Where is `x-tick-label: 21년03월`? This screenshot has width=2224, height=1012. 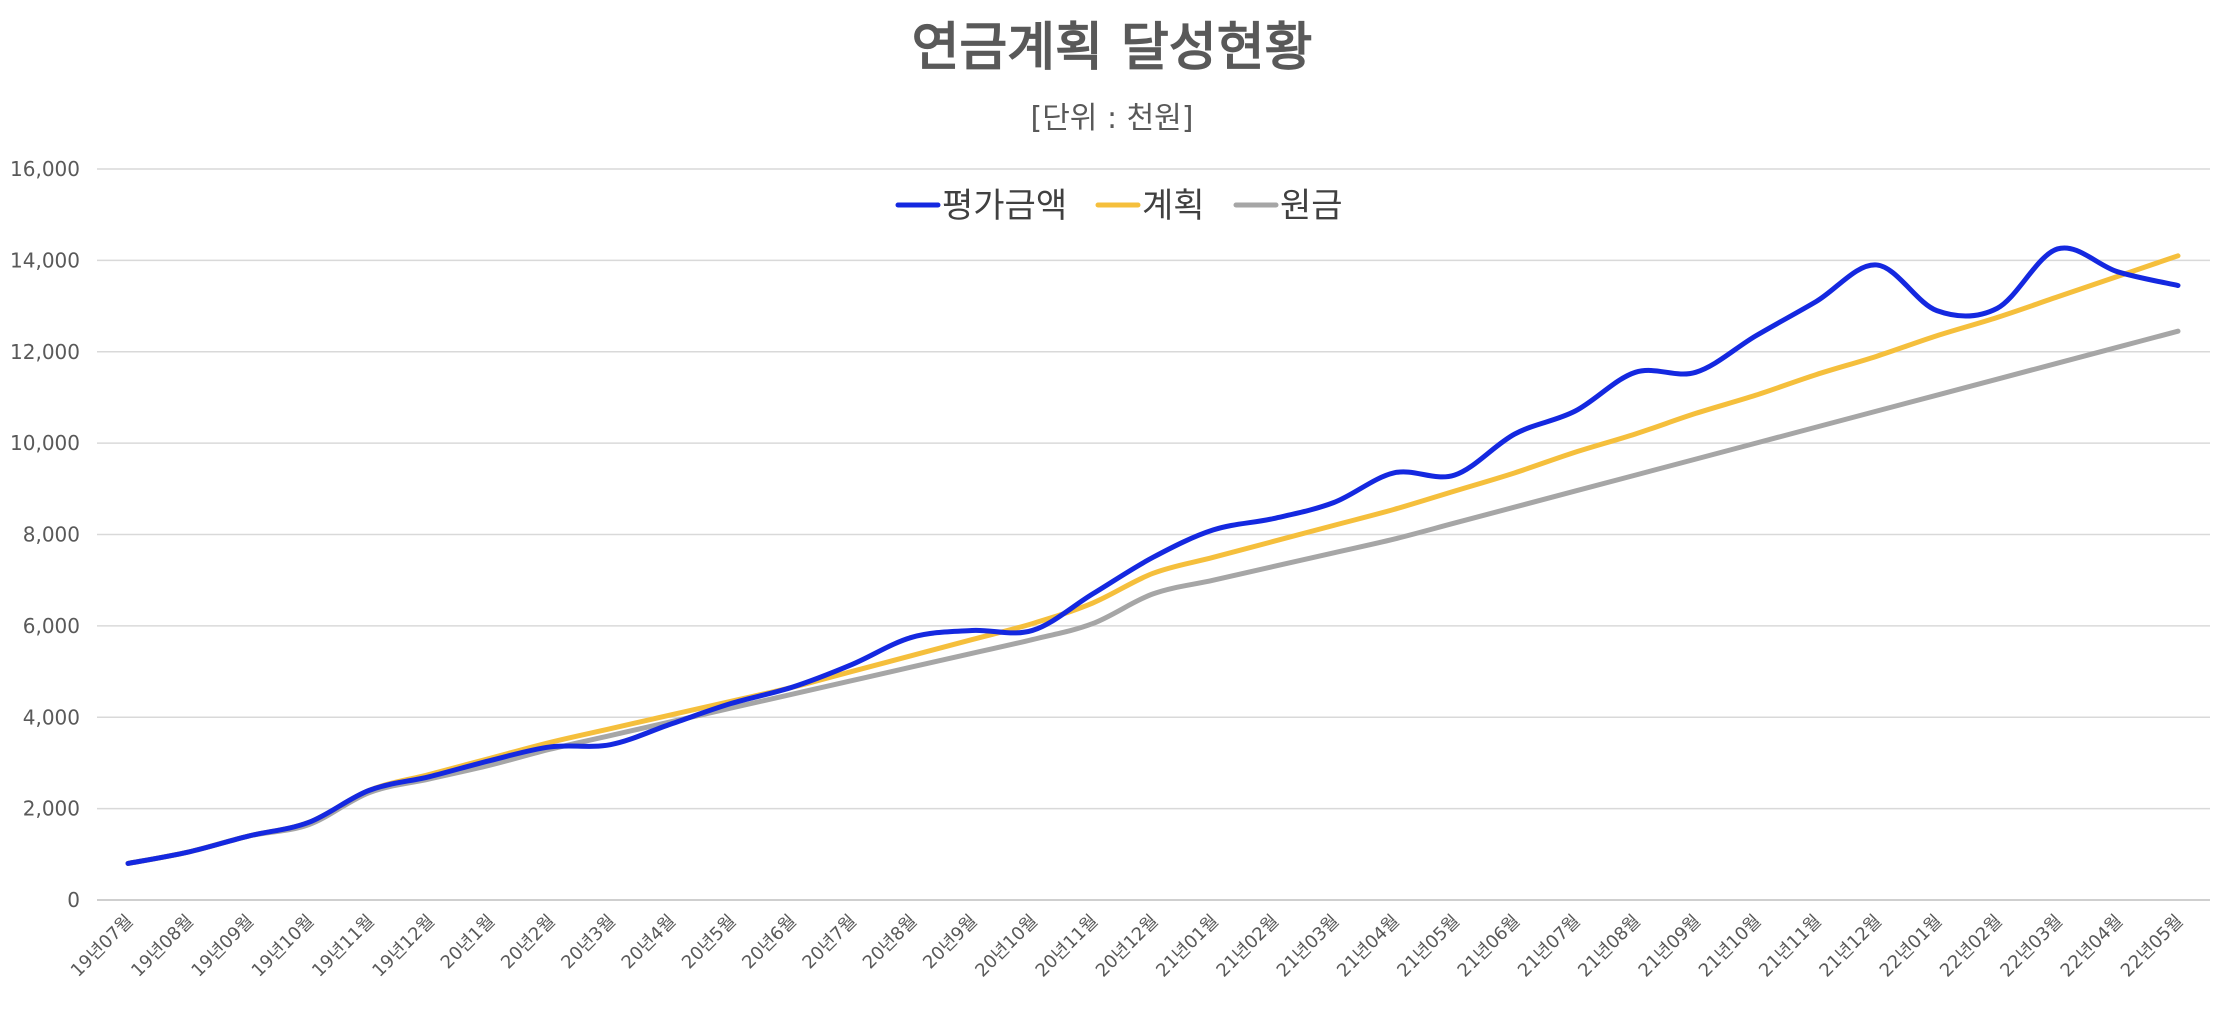 x-tick-label: 21년03월 is located at coordinates (1308, 946).